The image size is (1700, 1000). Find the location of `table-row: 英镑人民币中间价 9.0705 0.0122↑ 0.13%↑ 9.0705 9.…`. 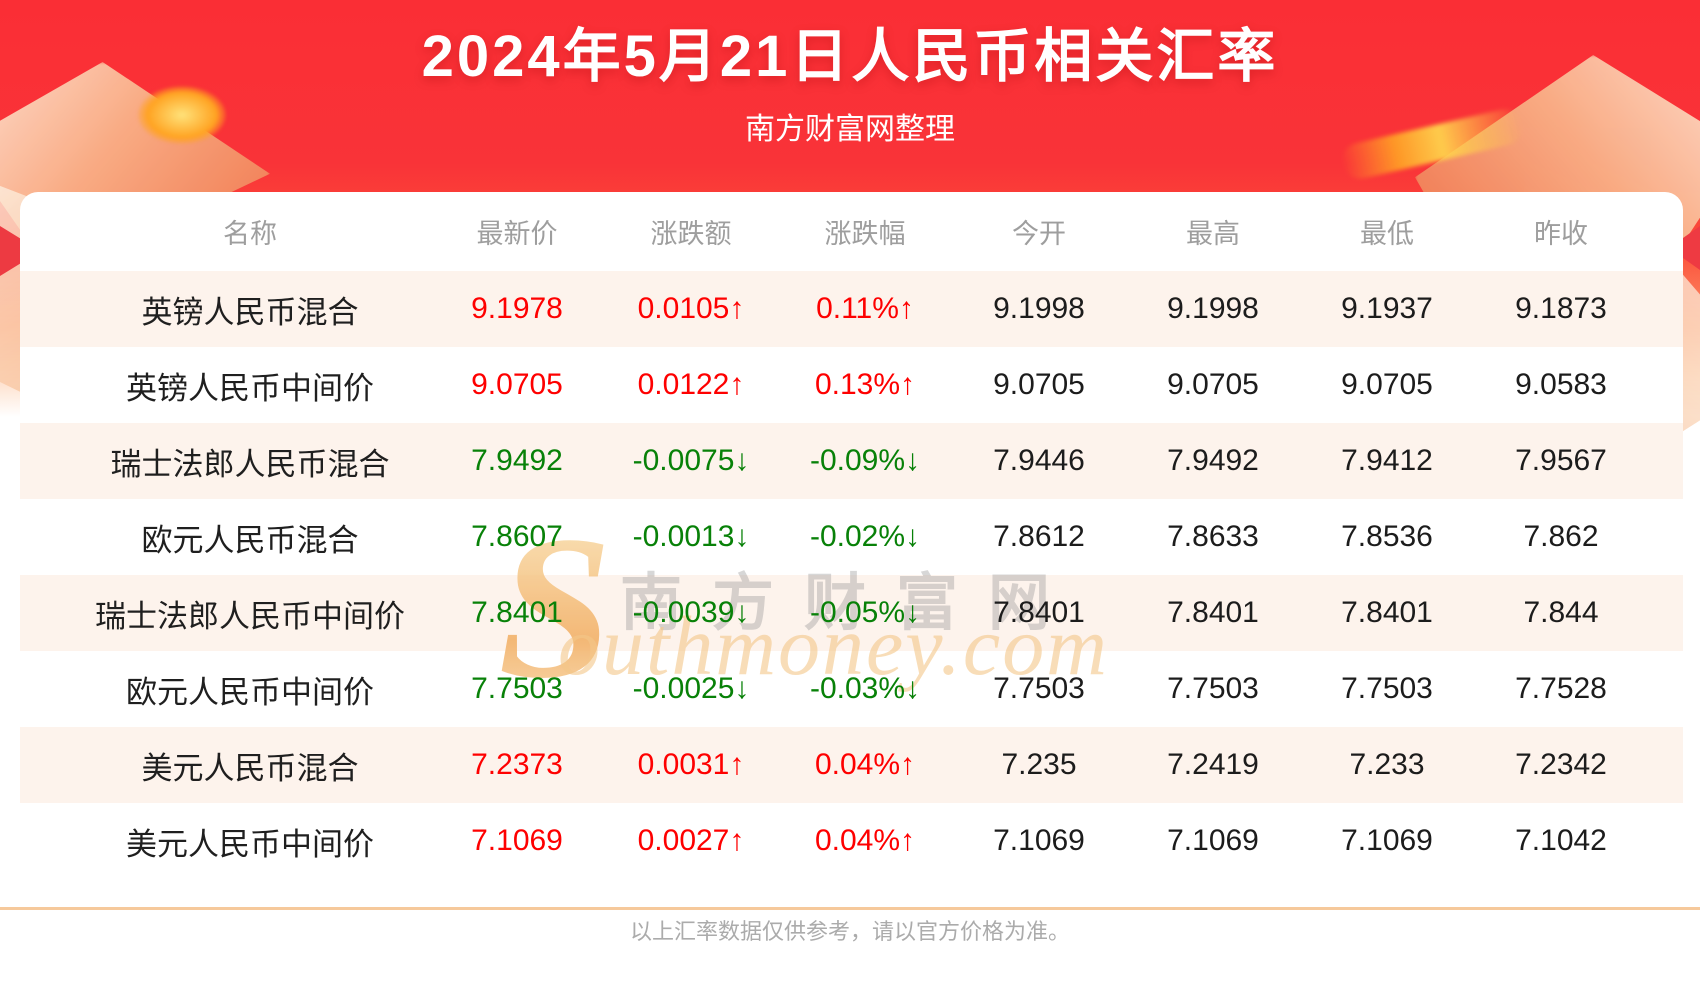

table-row: 英镑人民币中间价 9.0705 0.0122↑ 0.13%↑ 9.0705 9.… is located at coordinates (851, 385).